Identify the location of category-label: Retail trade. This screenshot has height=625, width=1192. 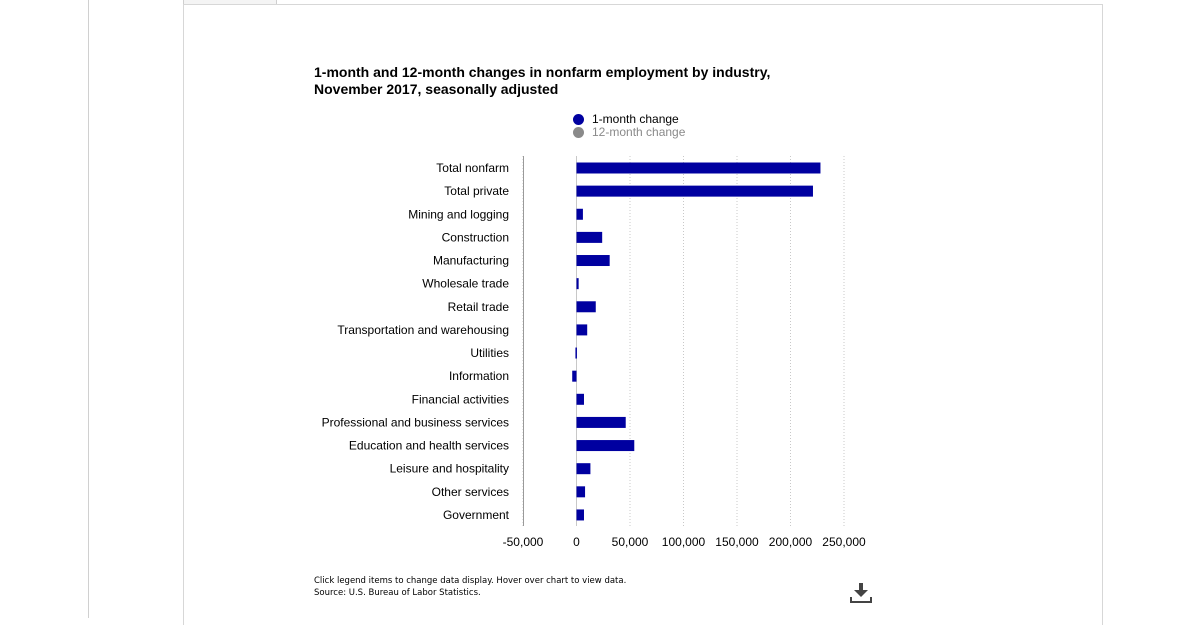
(479, 307).